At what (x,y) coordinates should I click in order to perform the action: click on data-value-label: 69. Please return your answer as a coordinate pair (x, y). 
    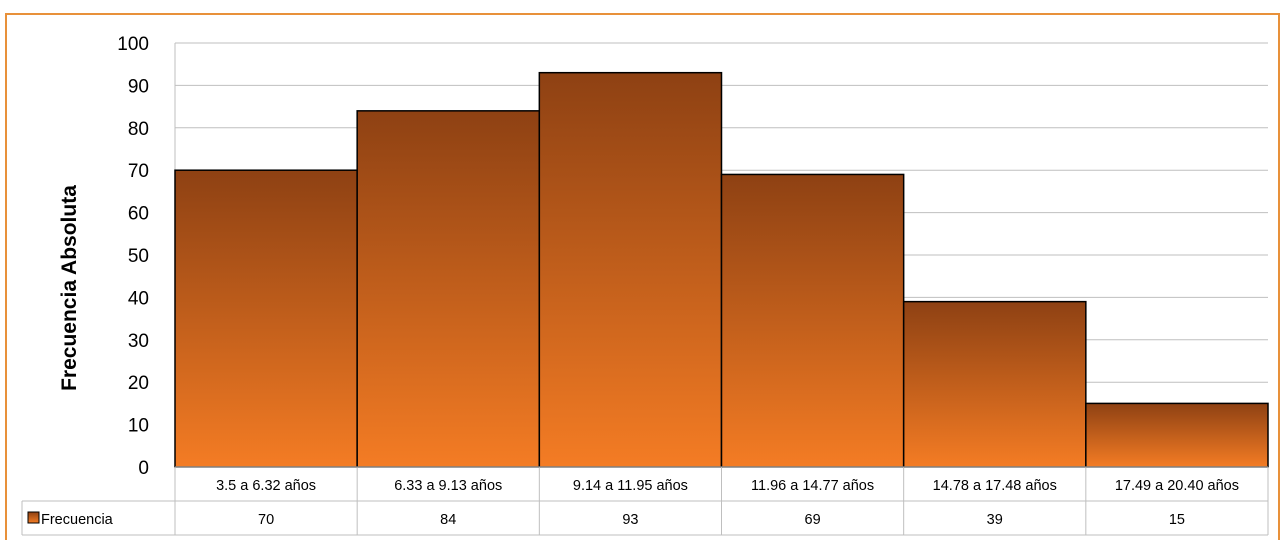
    Looking at the image, I should click on (813, 520).